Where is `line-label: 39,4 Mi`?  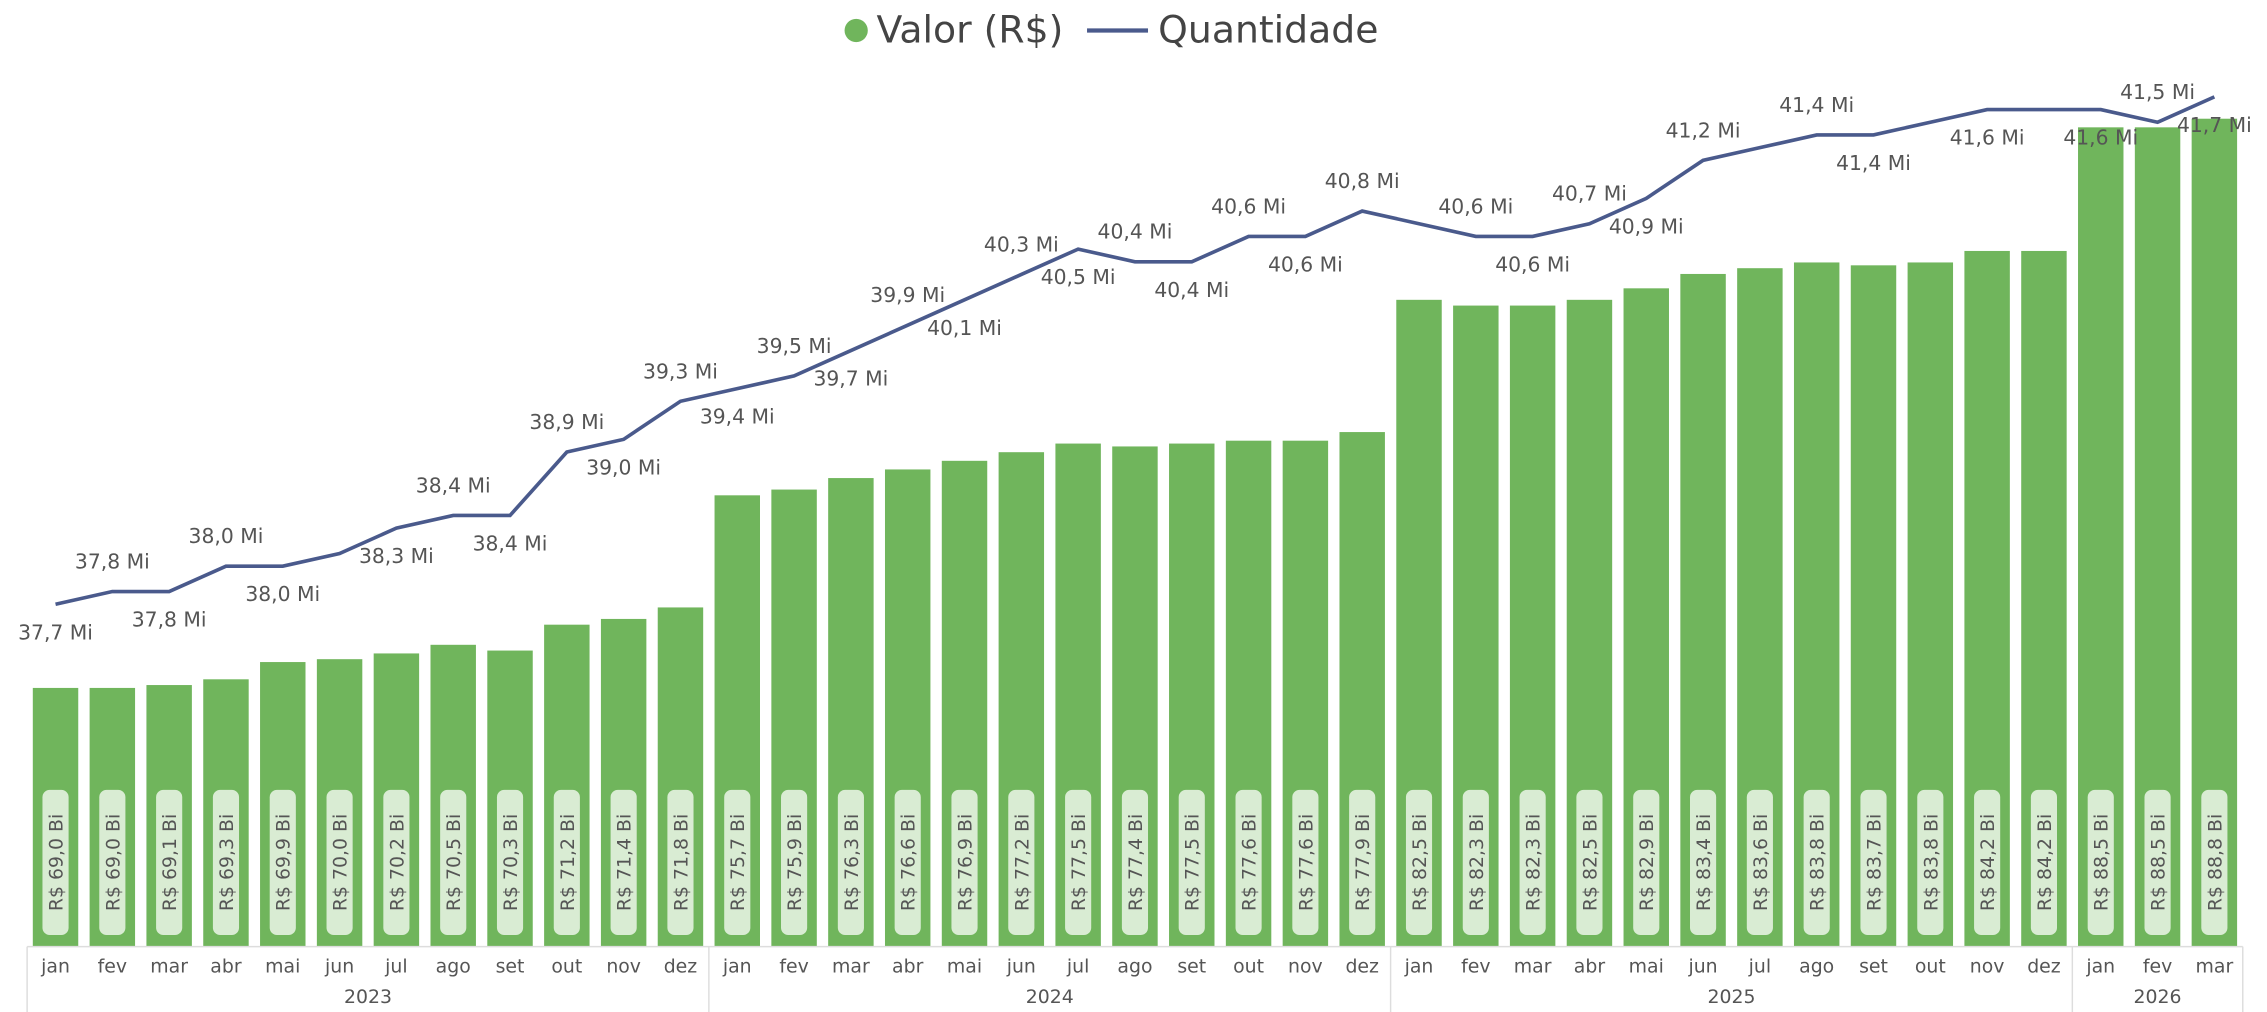 line-label: 39,4 Mi is located at coordinates (737, 417).